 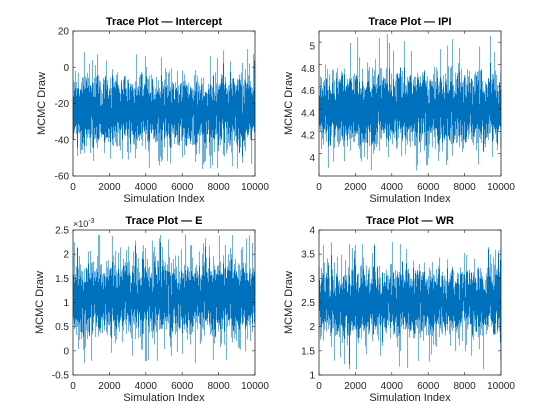 I want to click on y-axis: -60 -40 -20 0 20, so click(x=62, y=105).